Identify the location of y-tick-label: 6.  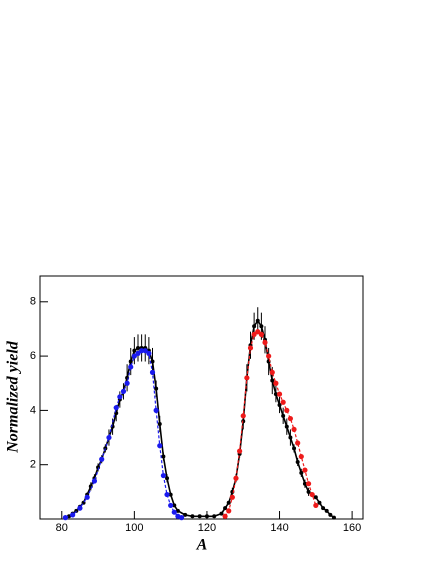
(33, 356).